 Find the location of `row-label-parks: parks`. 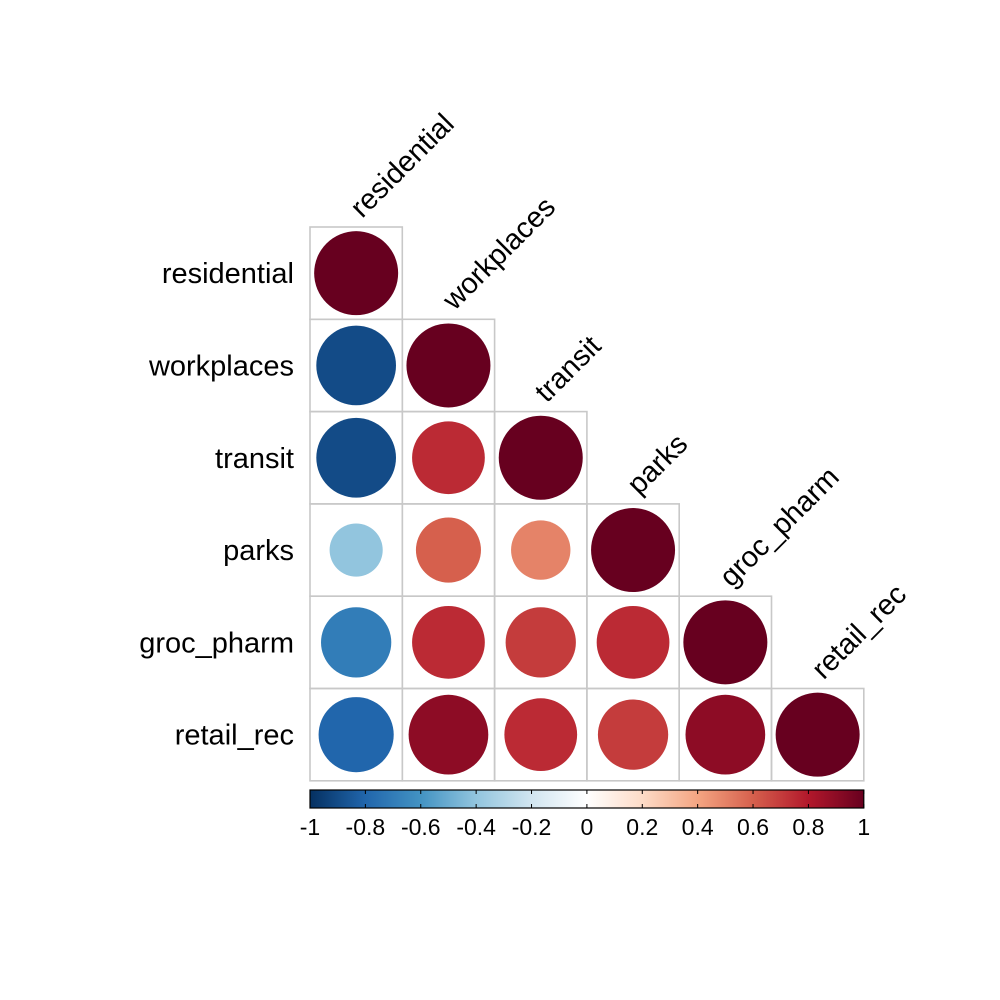

row-label-parks: parks is located at coordinates (258, 551).